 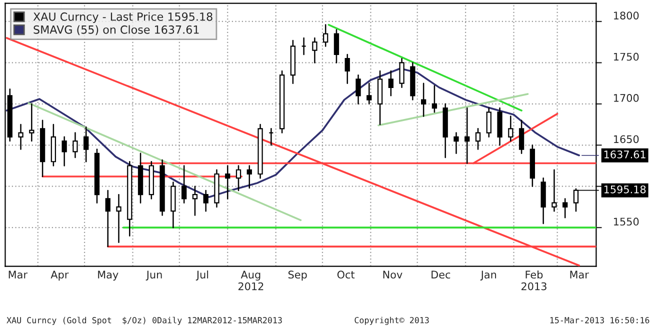 What do you see at coordinates (441, 274) in the screenshot?
I see `x-tick-label: Dec` at bounding box center [441, 274].